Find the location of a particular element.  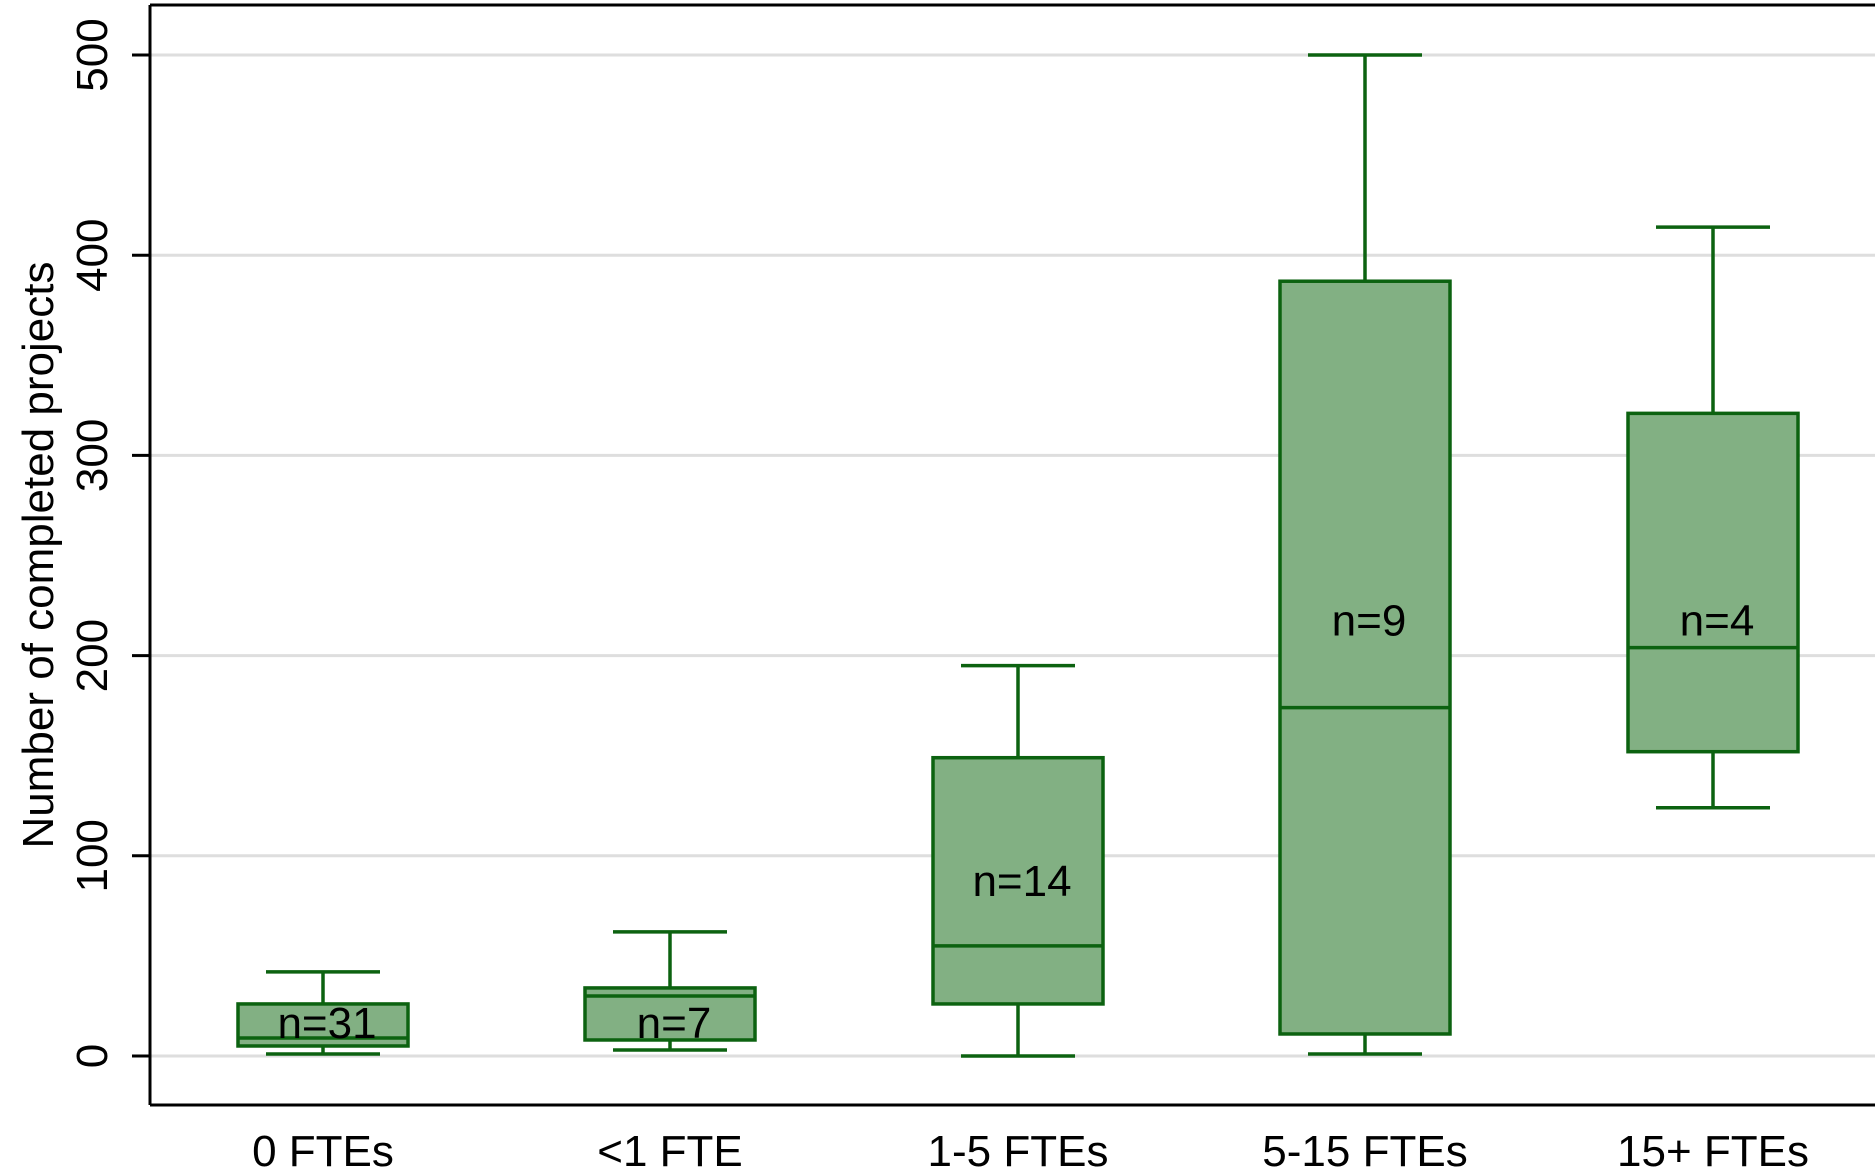

box-4: n=9 is located at coordinates (1365, 554).